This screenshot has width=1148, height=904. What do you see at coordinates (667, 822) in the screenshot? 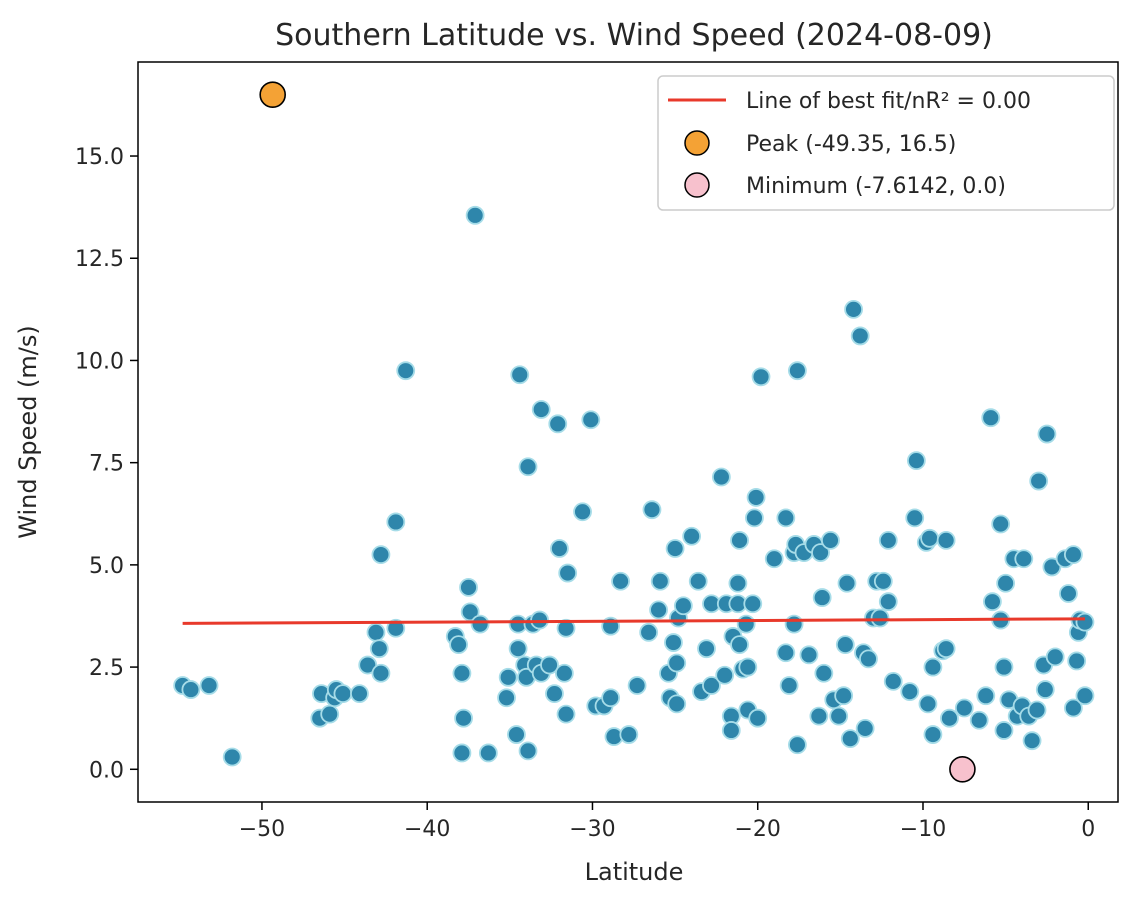
I see `x-axis: −50 −40 −30 −20 −10 0` at bounding box center [667, 822].